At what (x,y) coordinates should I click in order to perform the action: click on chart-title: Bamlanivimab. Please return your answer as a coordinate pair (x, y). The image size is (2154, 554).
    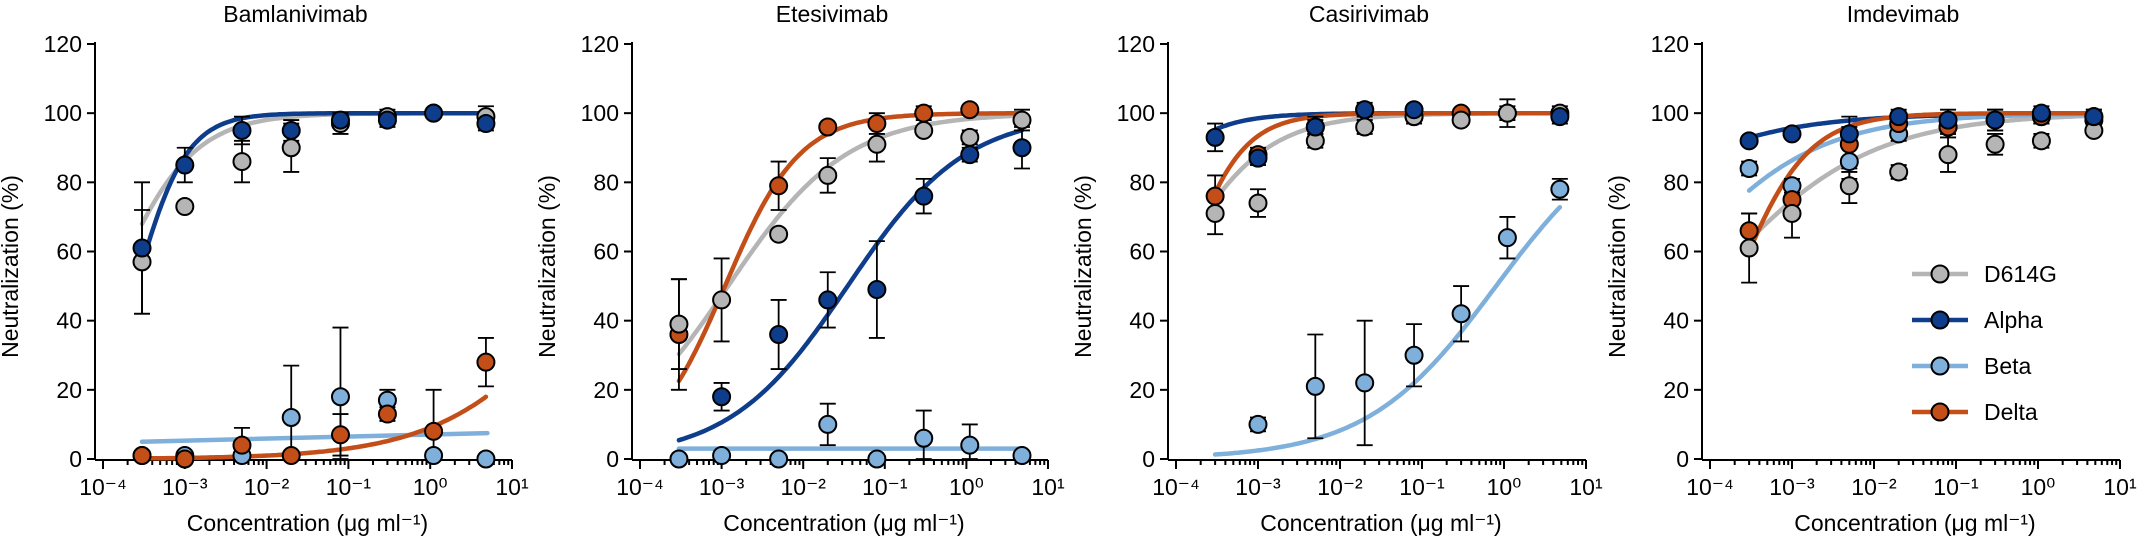
    Looking at the image, I should click on (295, 14).